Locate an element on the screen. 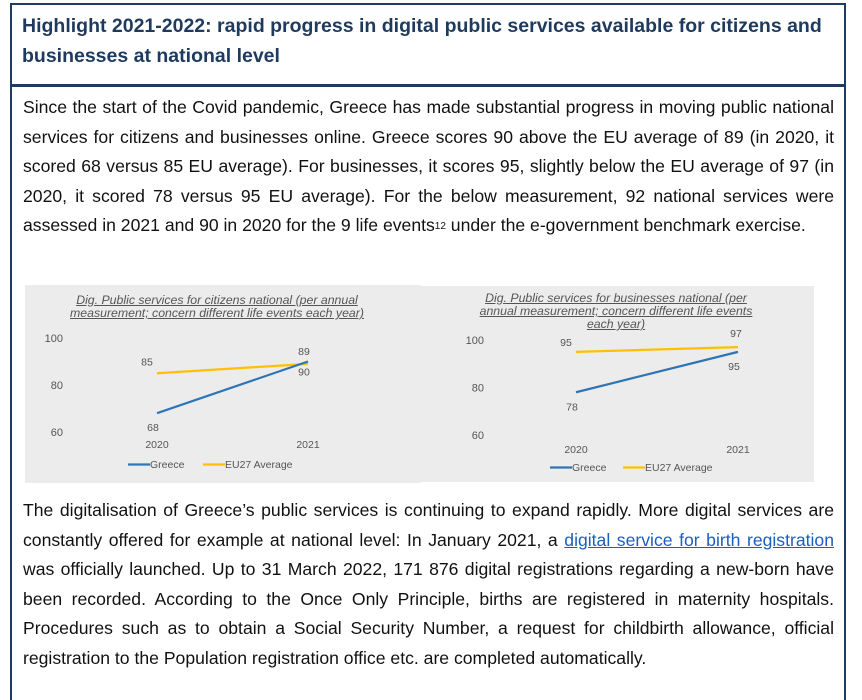 The image size is (862, 700). data-label: 68 is located at coordinates (153, 428).